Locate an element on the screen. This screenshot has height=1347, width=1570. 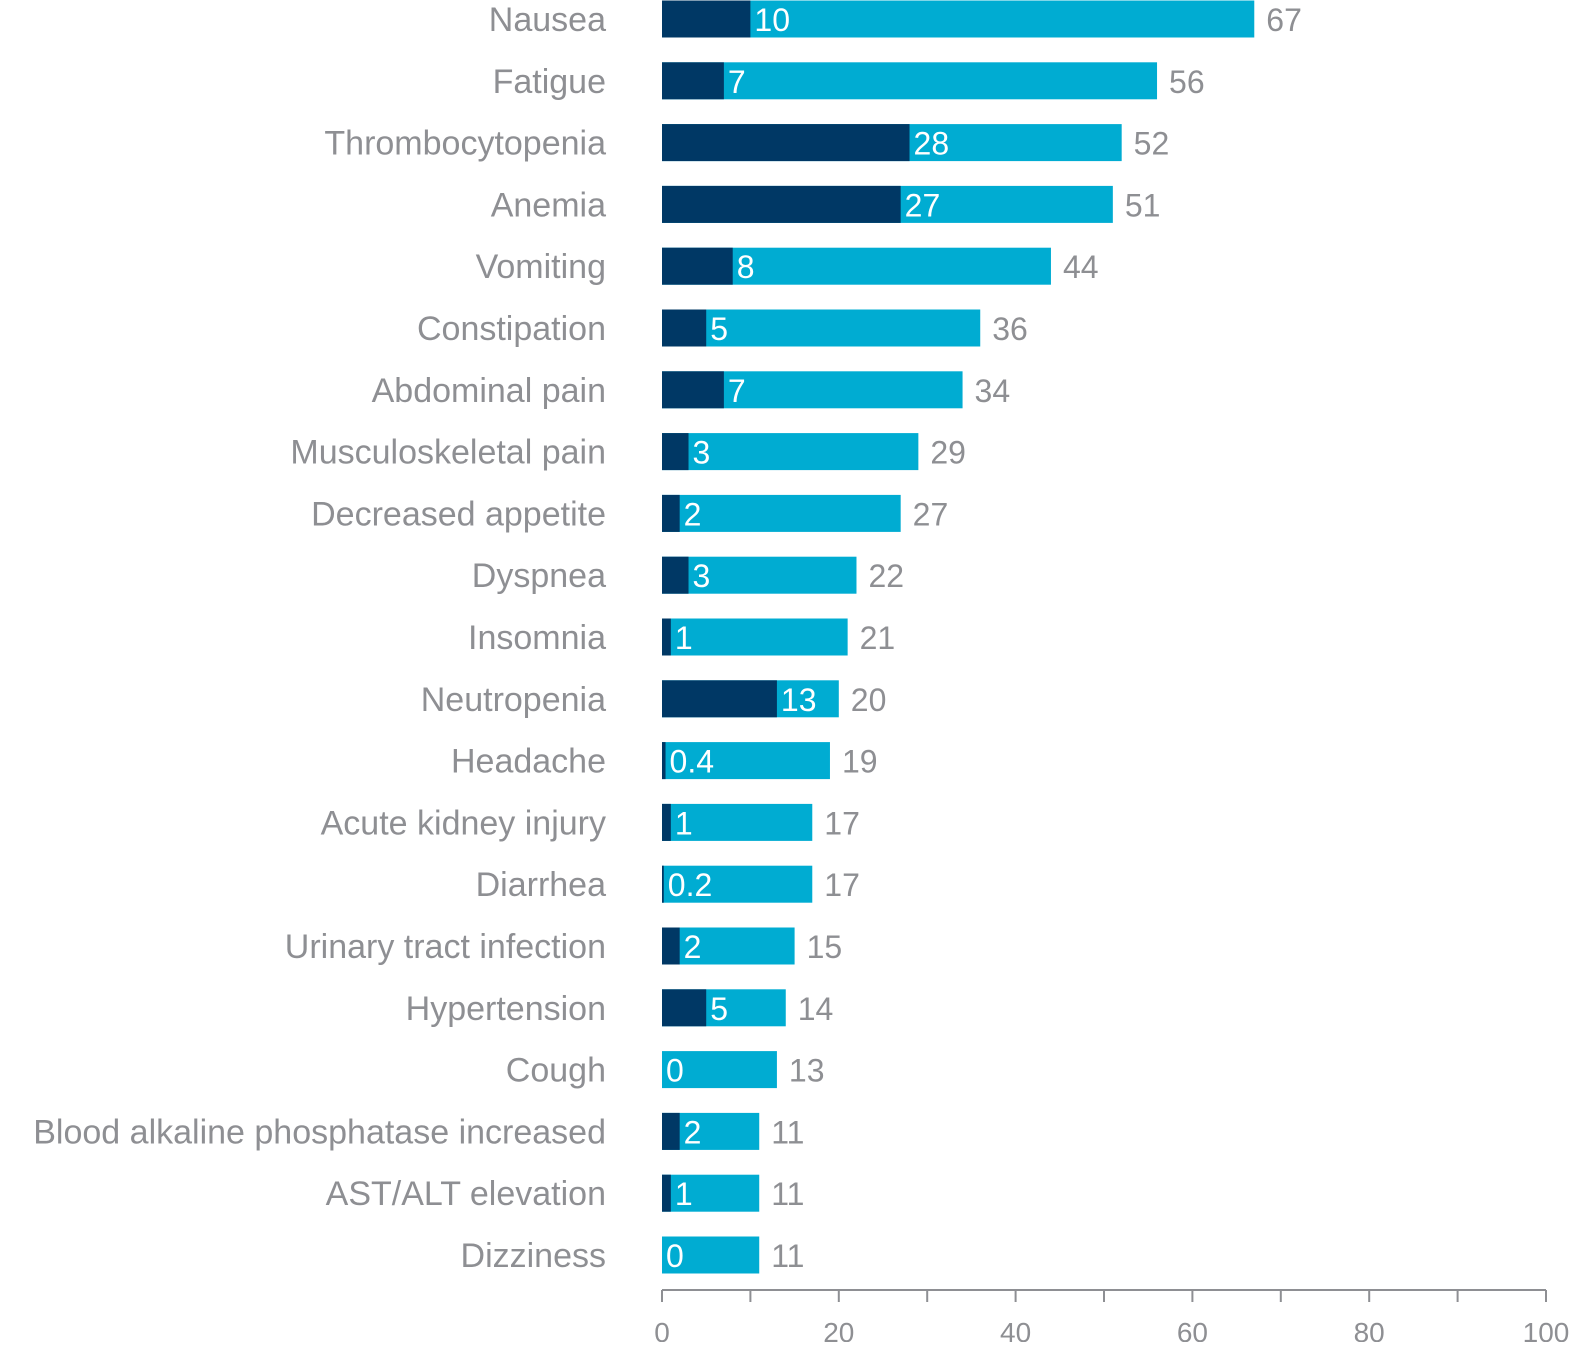
bar-grade3-vomiting is located at coordinates (697, 266).